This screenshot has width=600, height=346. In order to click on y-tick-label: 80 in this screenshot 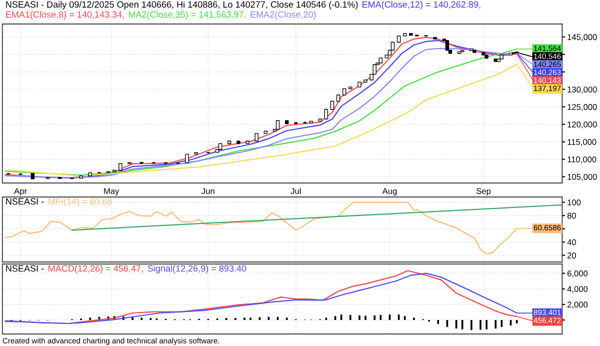, I will do `click(571, 215)`.